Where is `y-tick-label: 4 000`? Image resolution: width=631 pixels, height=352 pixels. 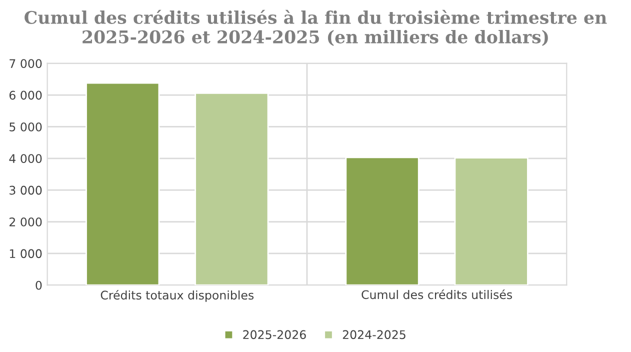
y-tick-label: 4 000 is located at coordinates (25, 159).